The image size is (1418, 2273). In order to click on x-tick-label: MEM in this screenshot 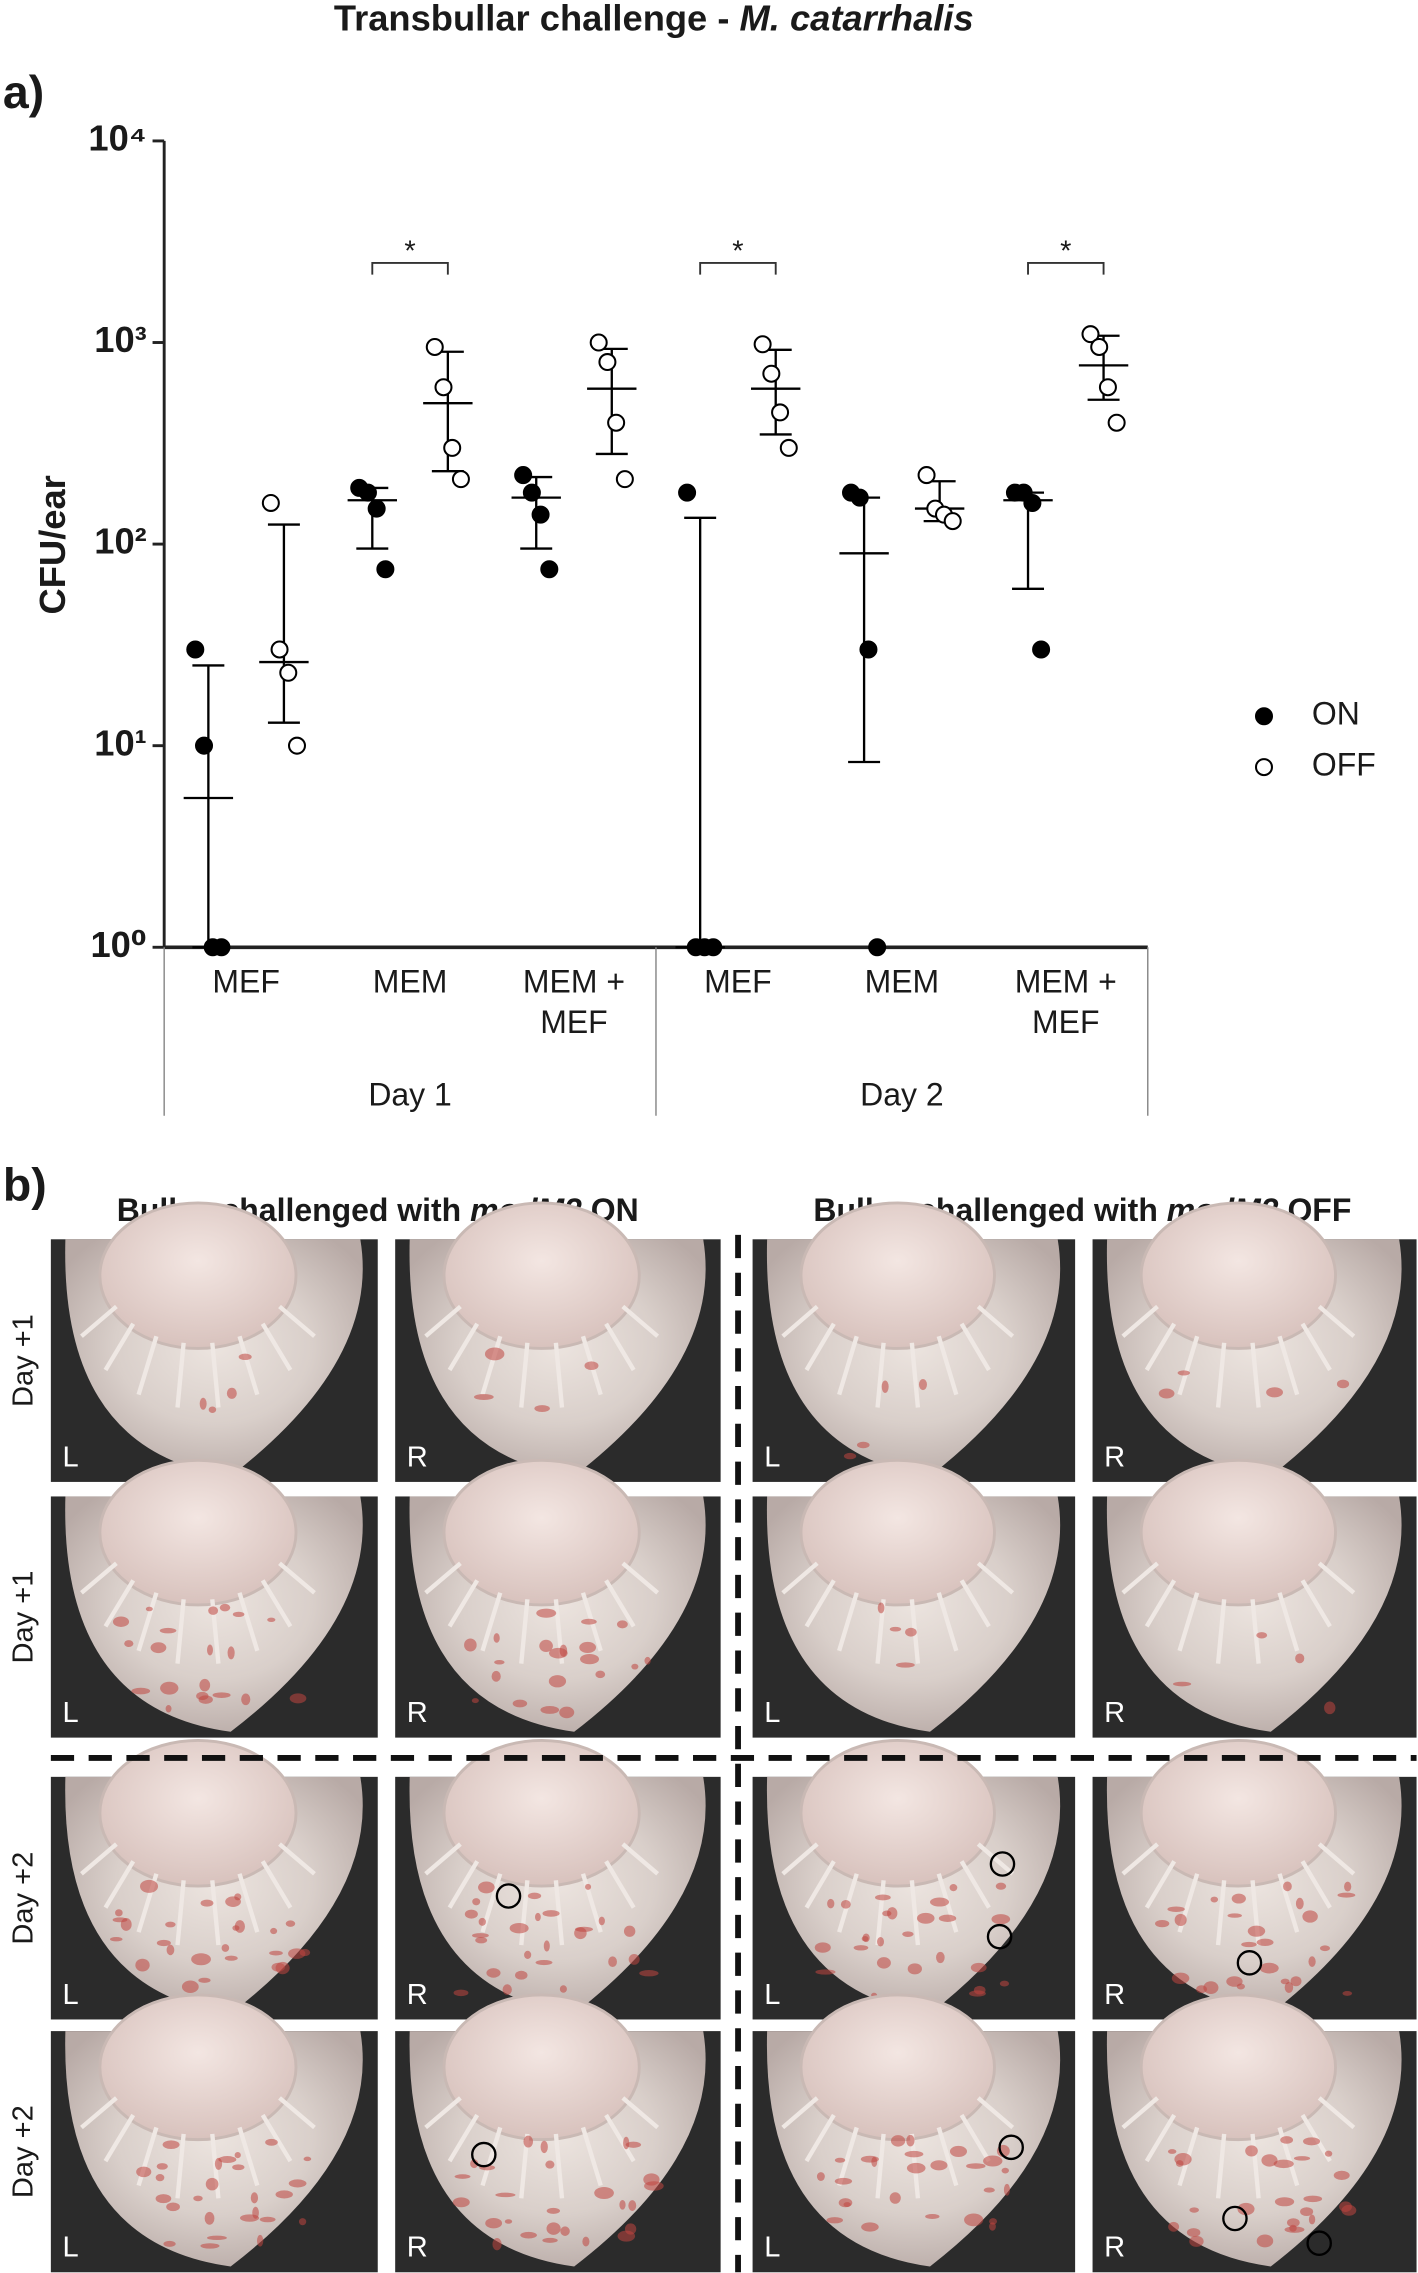, I will do `click(410, 981)`.